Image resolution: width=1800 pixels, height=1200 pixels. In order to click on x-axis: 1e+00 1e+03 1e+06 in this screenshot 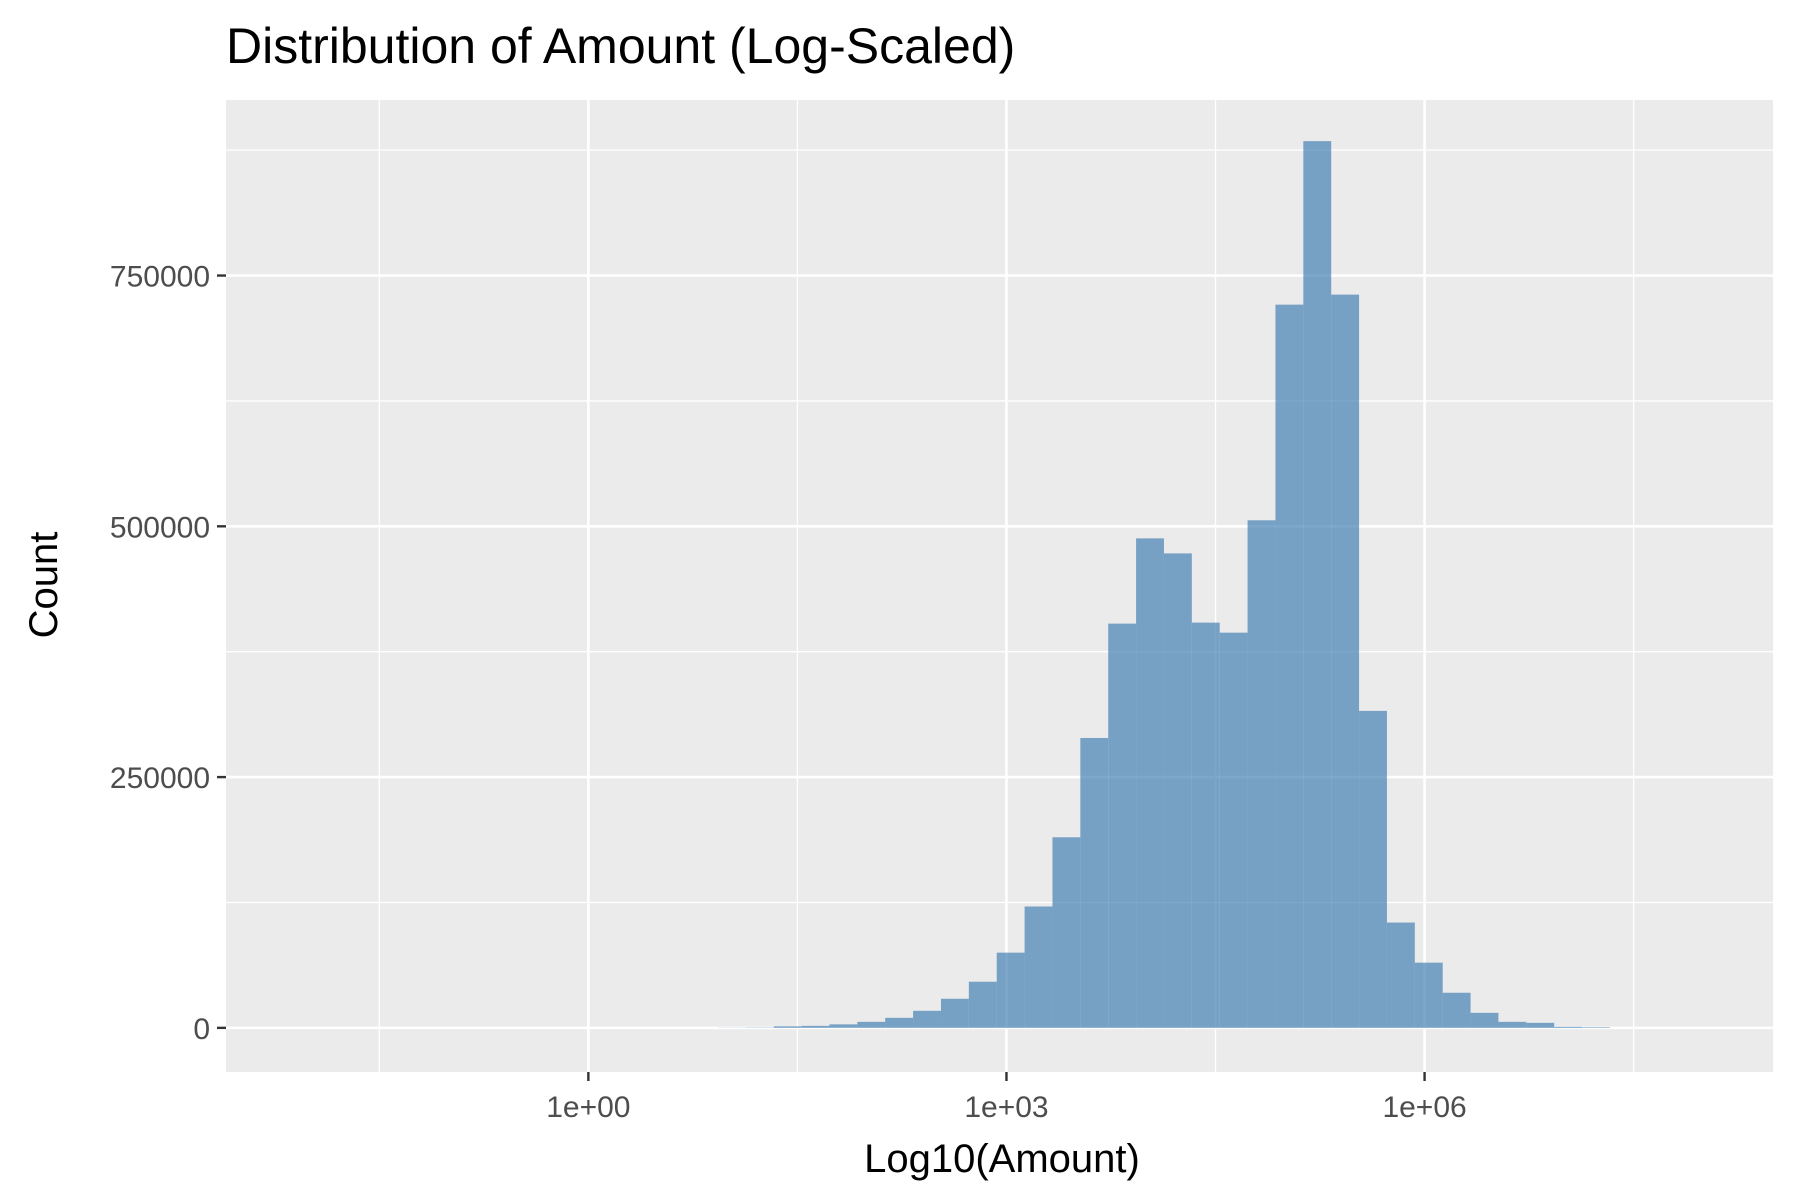, I will do `click(1006, 1098)`.